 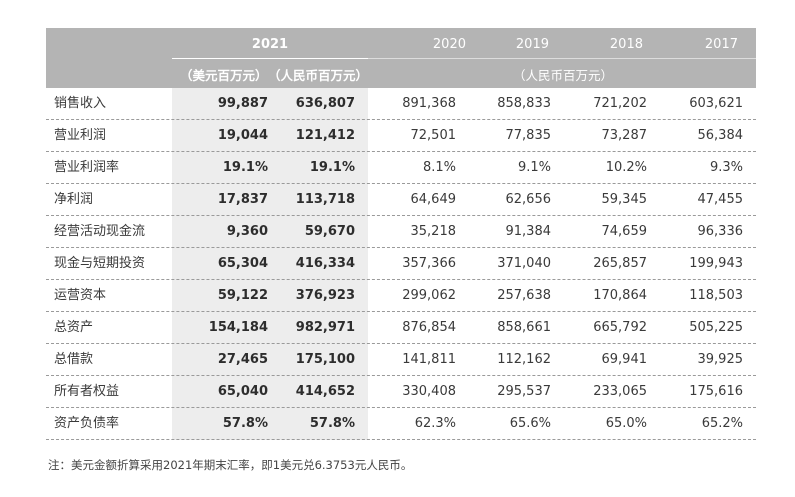 I want to click on row-label: 净利润, so click(x=74, y=199).